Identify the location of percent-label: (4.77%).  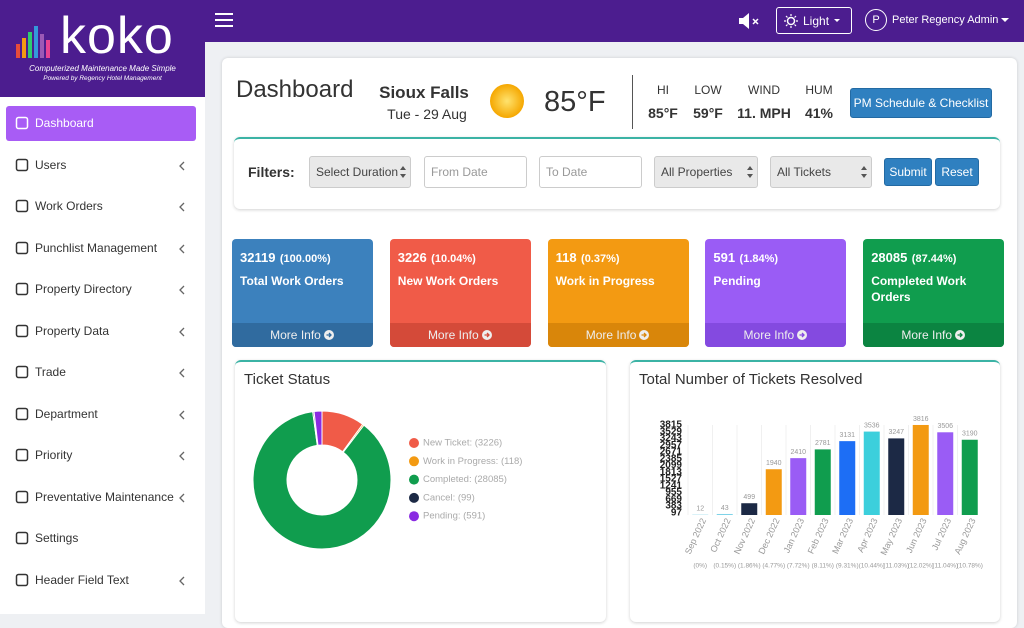
(773, 566).